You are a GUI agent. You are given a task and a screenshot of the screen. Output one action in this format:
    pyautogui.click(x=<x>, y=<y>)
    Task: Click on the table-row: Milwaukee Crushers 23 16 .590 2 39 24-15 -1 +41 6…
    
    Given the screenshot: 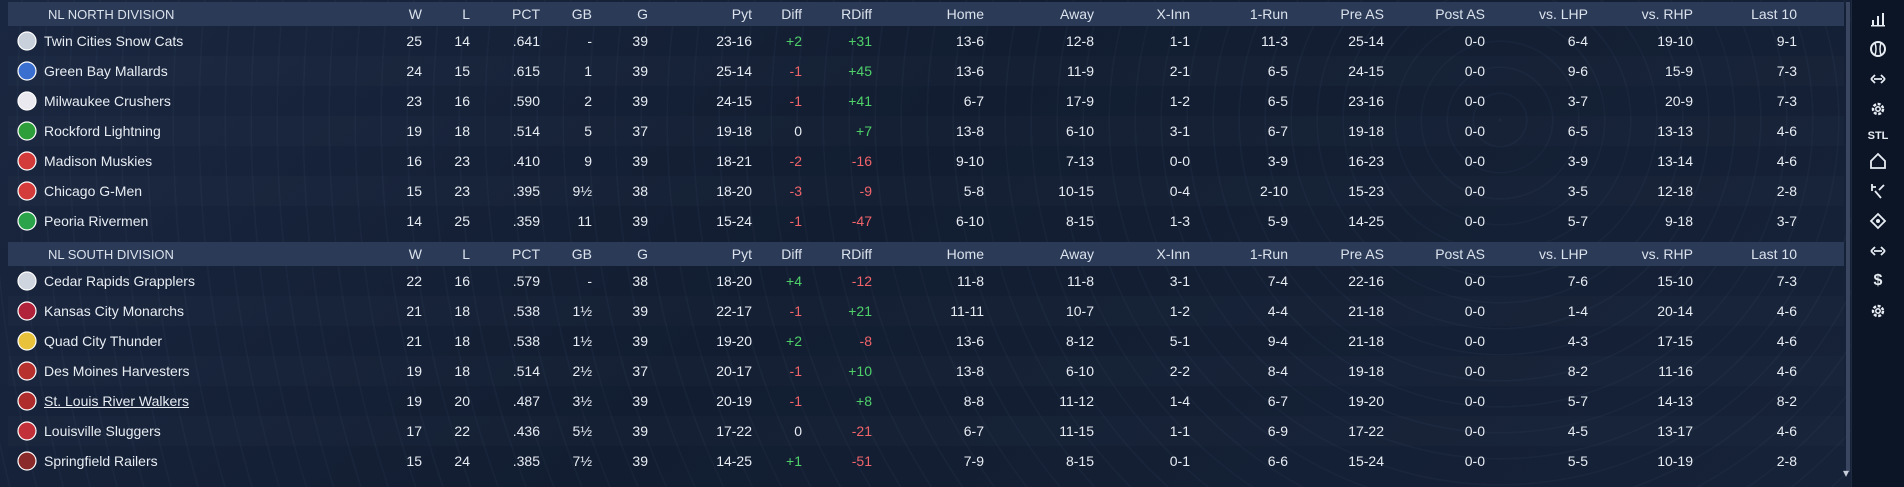 What is the action you would take?
    pyautogui.click(x=944, y=101)
    